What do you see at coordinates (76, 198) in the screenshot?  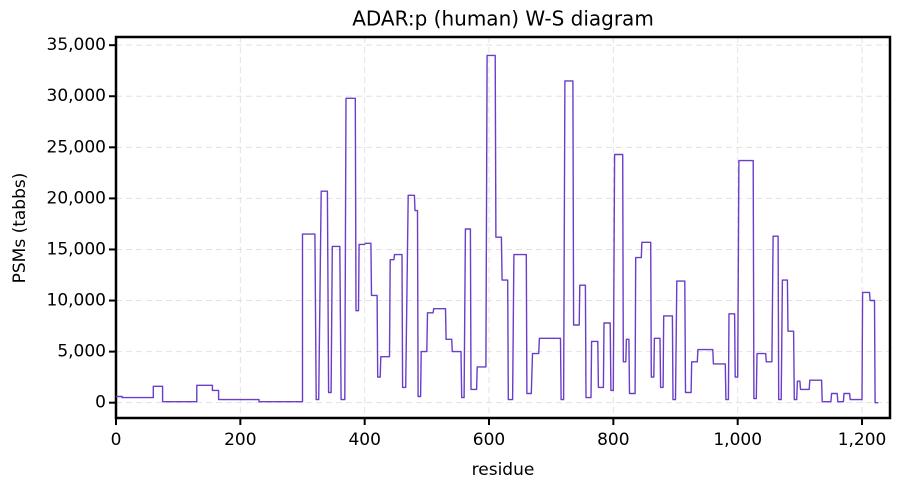 I see `y-tick-label: 20,000` at bounding box center [76, 198].